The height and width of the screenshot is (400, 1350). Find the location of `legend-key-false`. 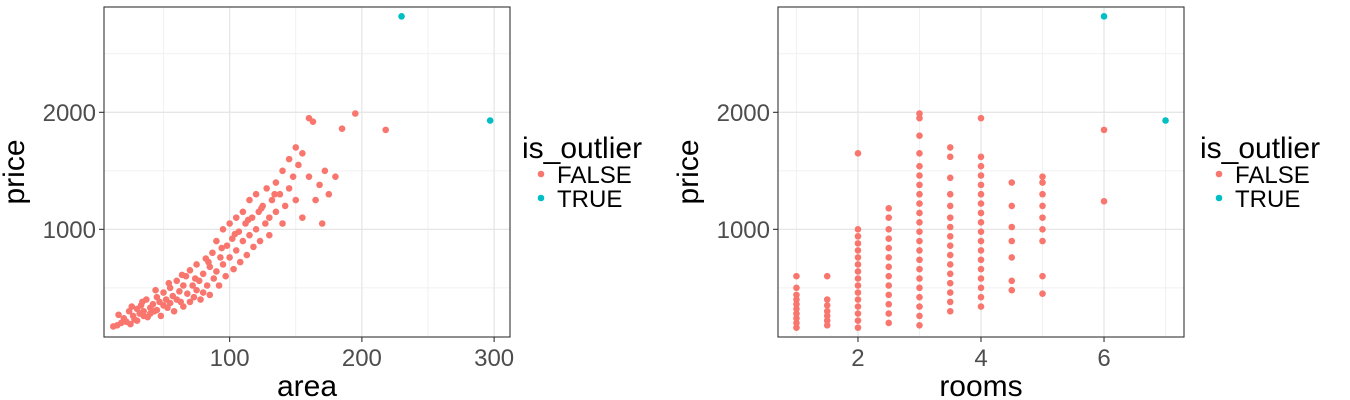

legend-key-false is located at coordinates (541, 174).